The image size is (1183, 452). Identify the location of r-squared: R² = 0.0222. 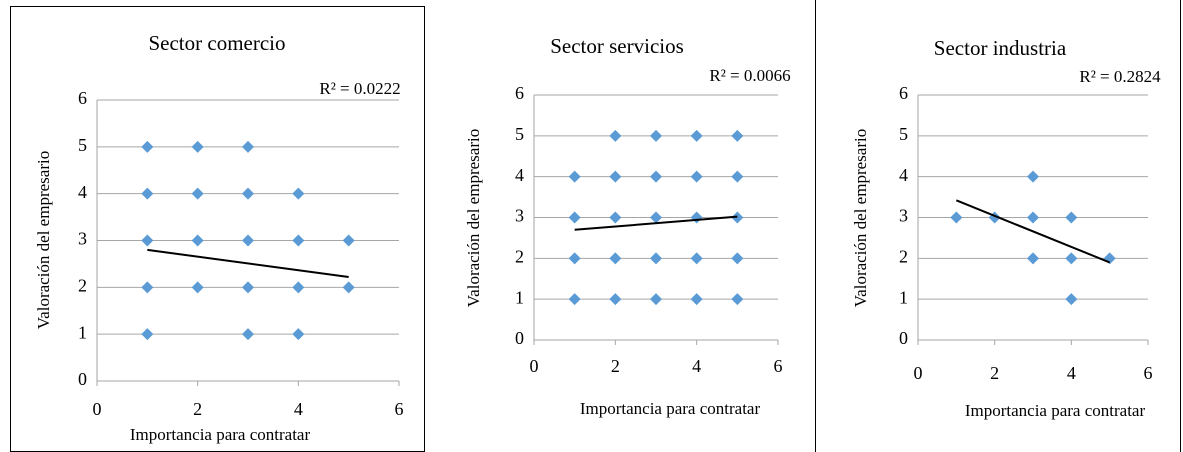
(359, 88).